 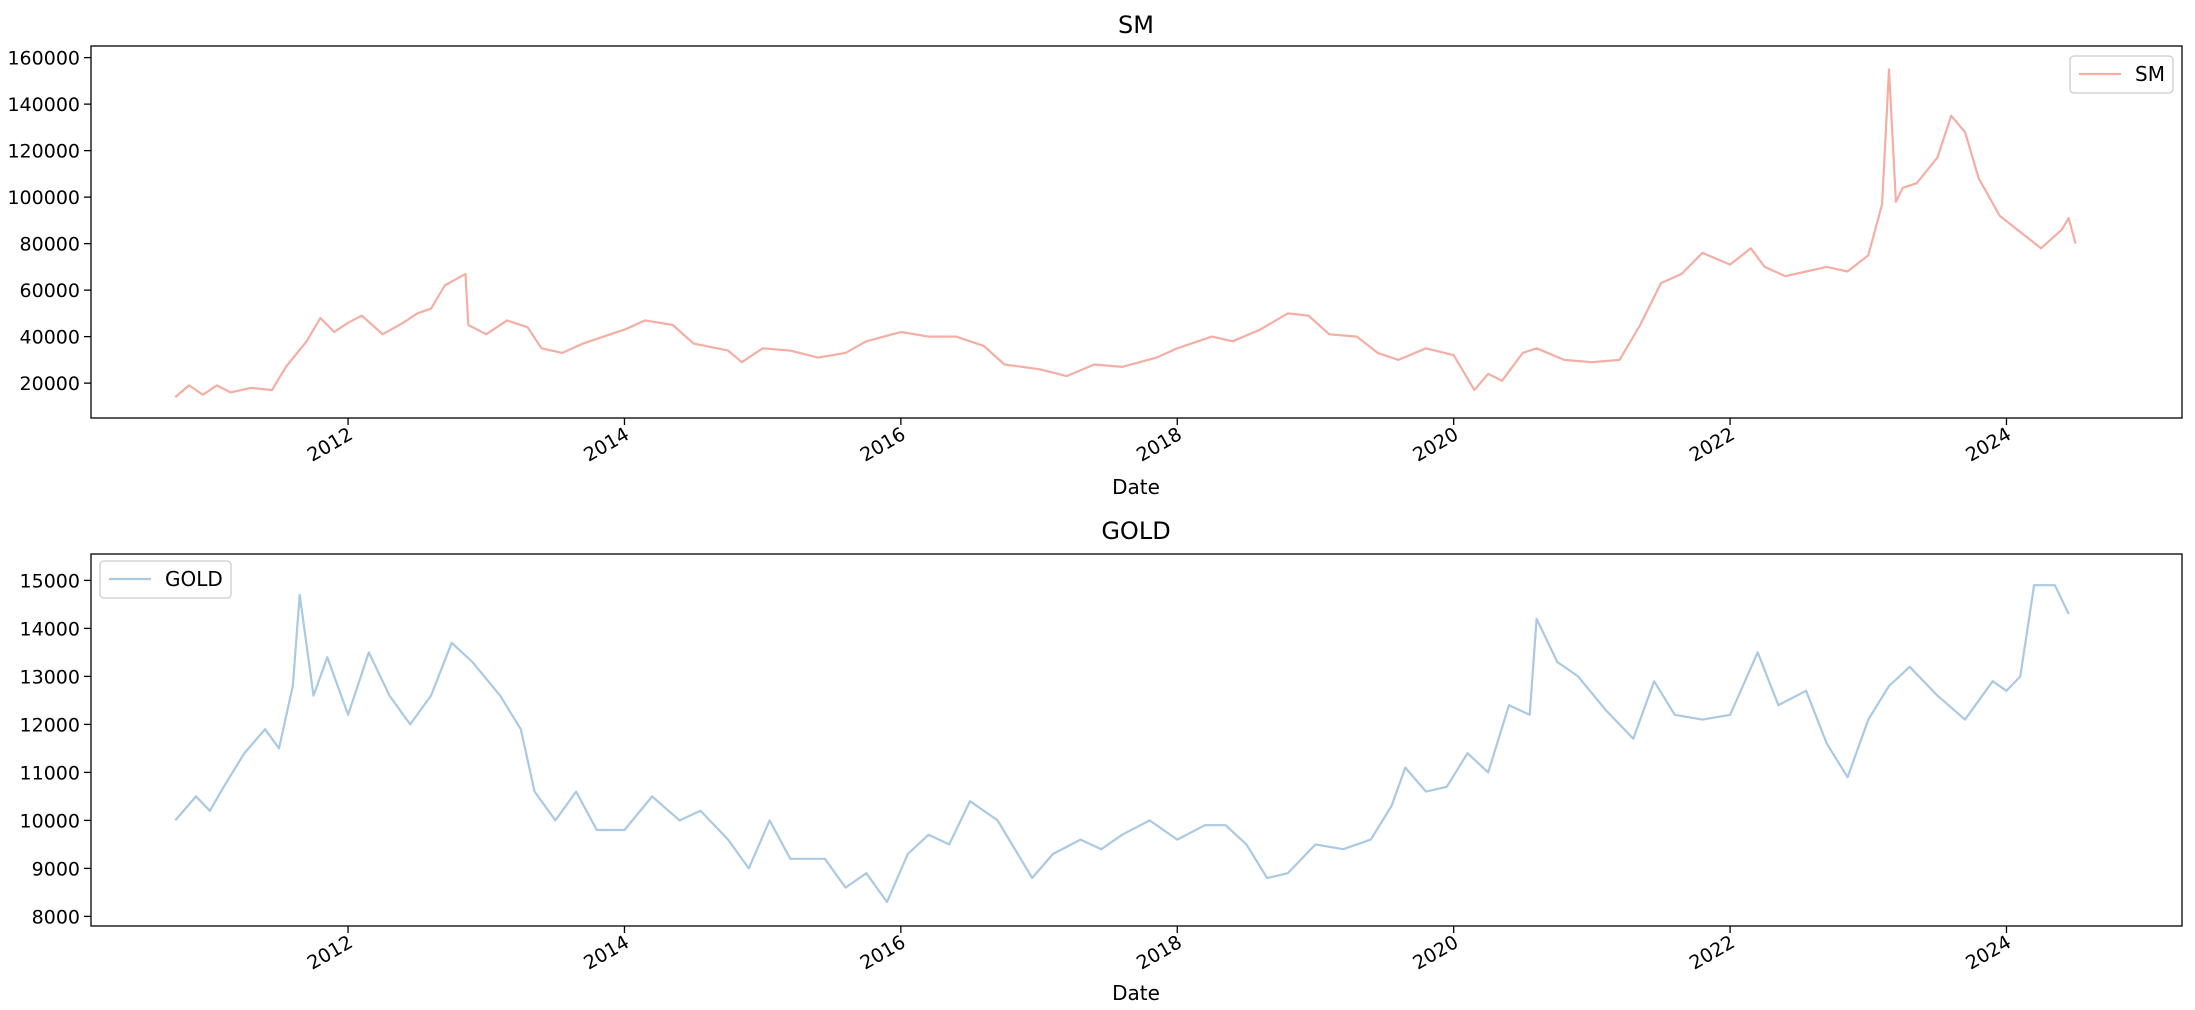 I want to click on sm-y-tick-label: 60000, so click(x=50, y=291).